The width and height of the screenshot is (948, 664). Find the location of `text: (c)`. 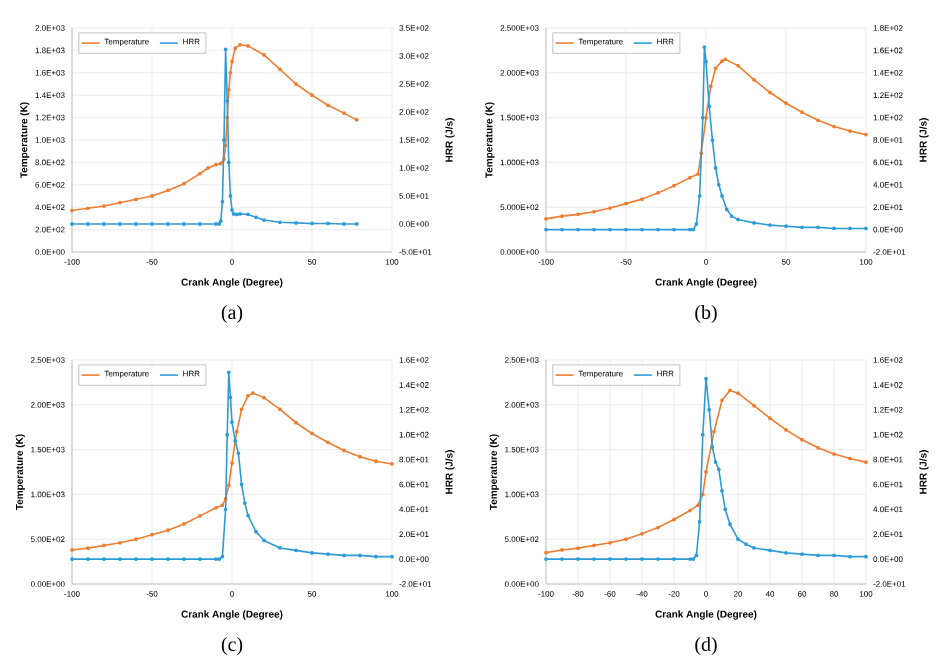

text: (c) is located at coordinates (232, 646).